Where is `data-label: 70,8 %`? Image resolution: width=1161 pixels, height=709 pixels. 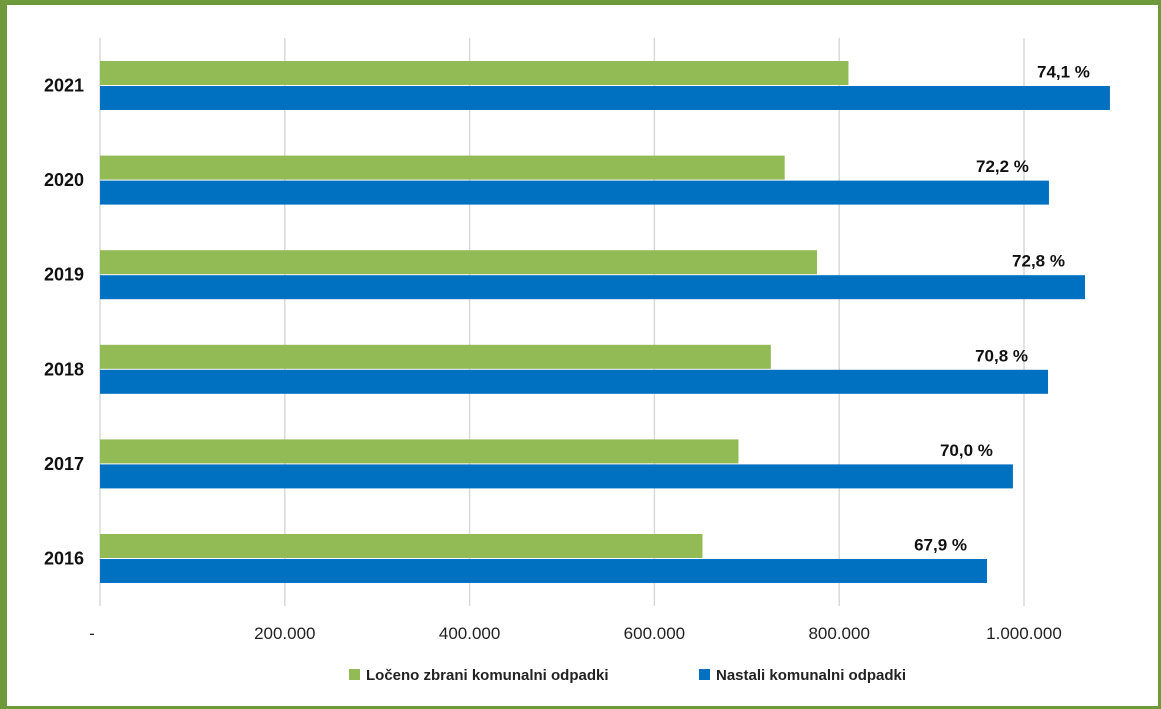 data-label: 70,8 % is located at coordinates (1001, 355).